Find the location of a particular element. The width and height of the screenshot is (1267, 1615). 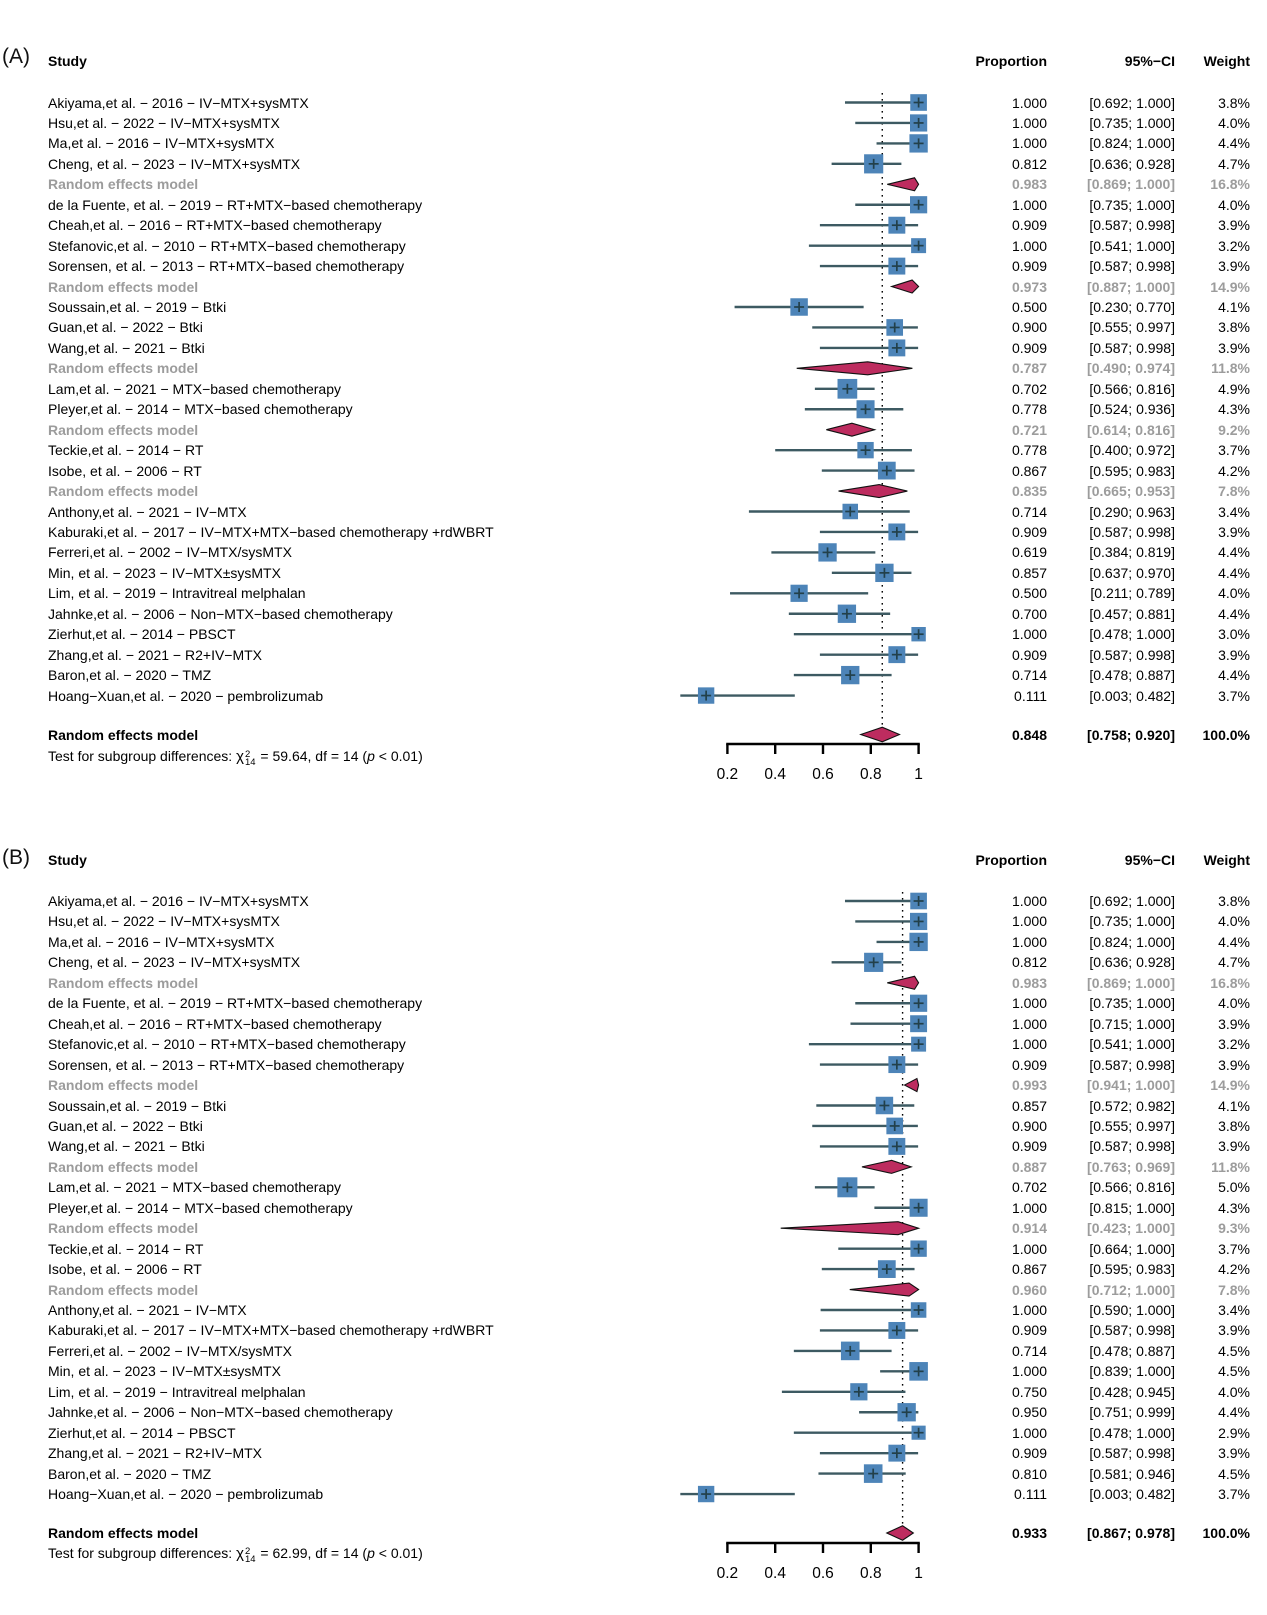

panel-a-row-ci: [0.290; 0.963] is located at coordinates (1132, 511).